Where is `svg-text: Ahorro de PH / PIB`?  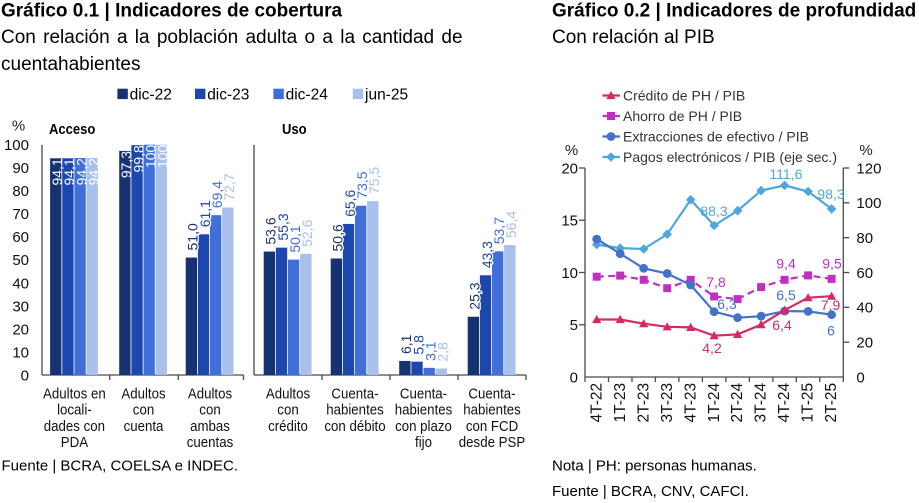
svg-text: Ahorro de PH / PIB is located at coordinates (682, 116).